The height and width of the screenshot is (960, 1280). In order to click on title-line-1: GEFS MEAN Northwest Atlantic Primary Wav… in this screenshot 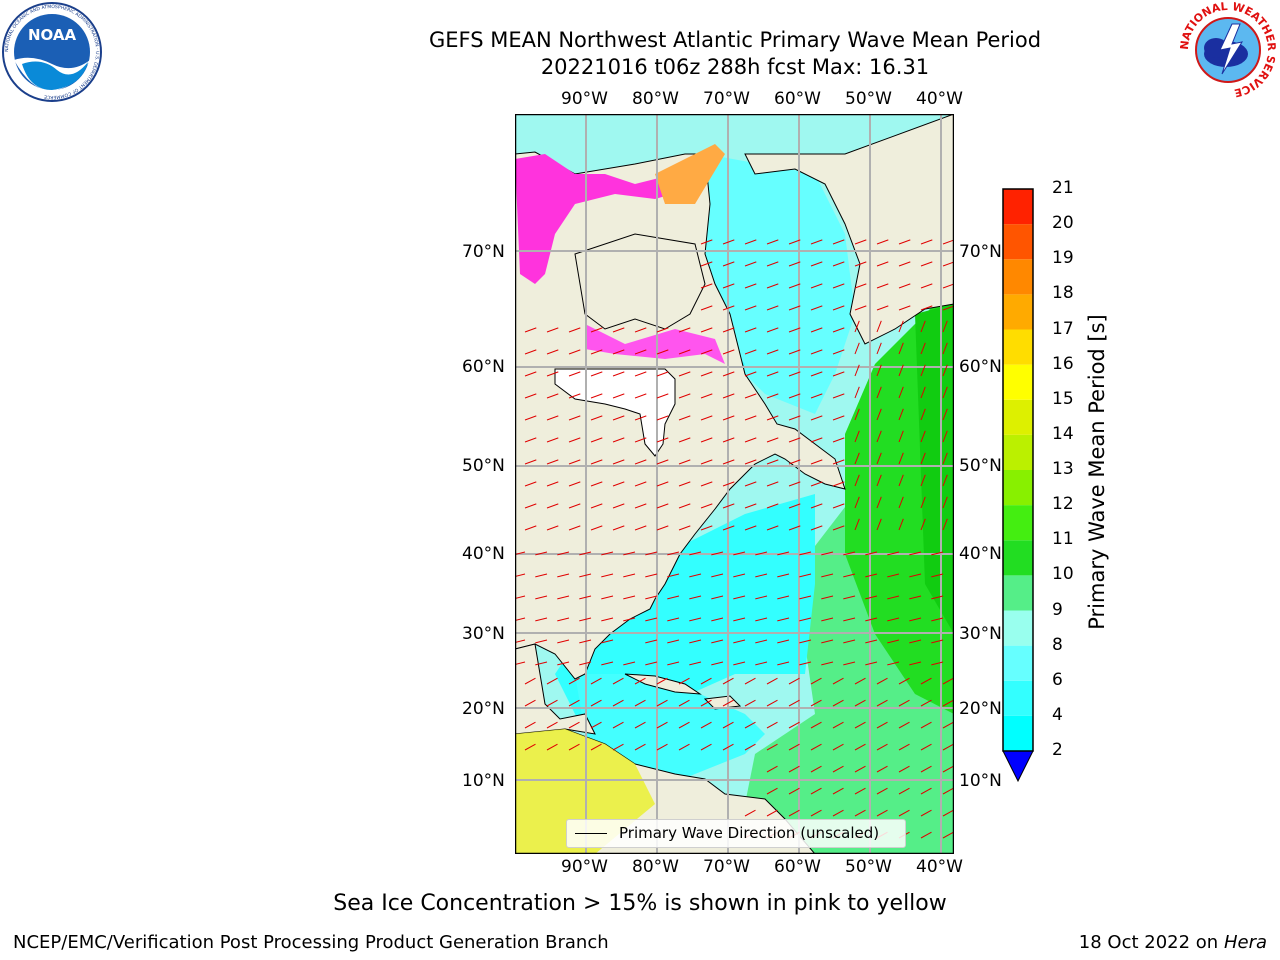, I will do `click(735, 40)`.